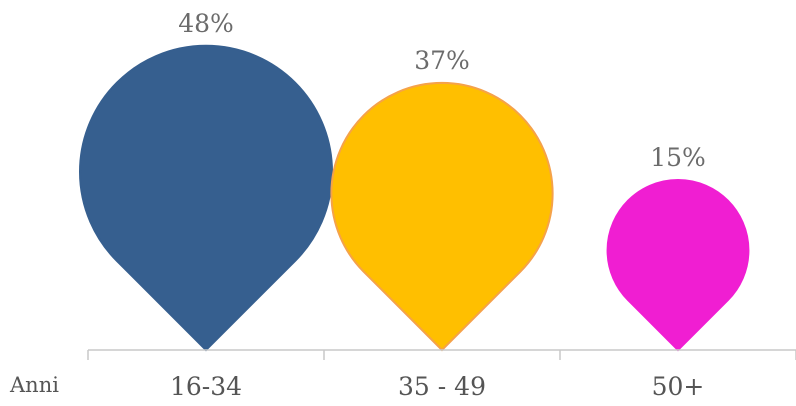 The height and width of the screenshot is (406, 796). I want to click on value-label-2: 37%, so click(442, 60).